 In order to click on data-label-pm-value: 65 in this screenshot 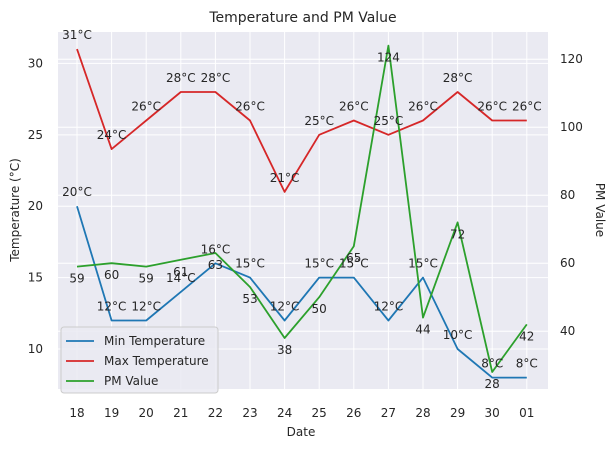, I will do `click(353, 258)`.